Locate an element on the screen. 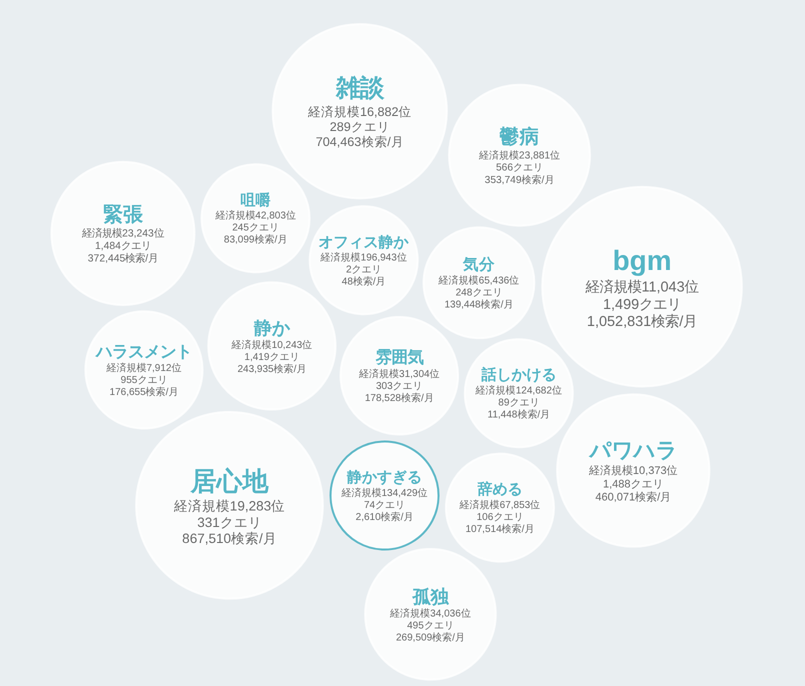 This screenshot has height=686, width=805. category-label: 雑談 is located at coordinates (359, 88).